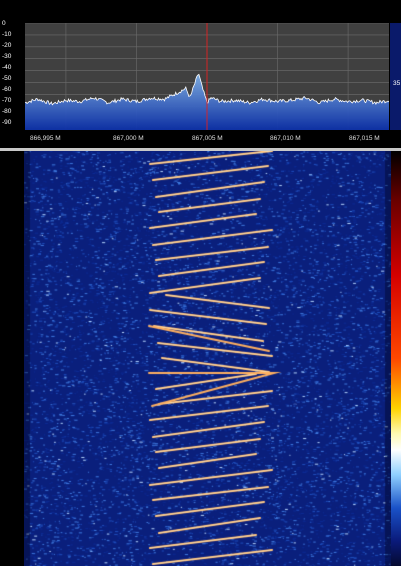 This screenshot has height=566, width=401. Describe the element at coordinates (7, 45) in the screenshot. I see `y-tick-label: -20` at that location.